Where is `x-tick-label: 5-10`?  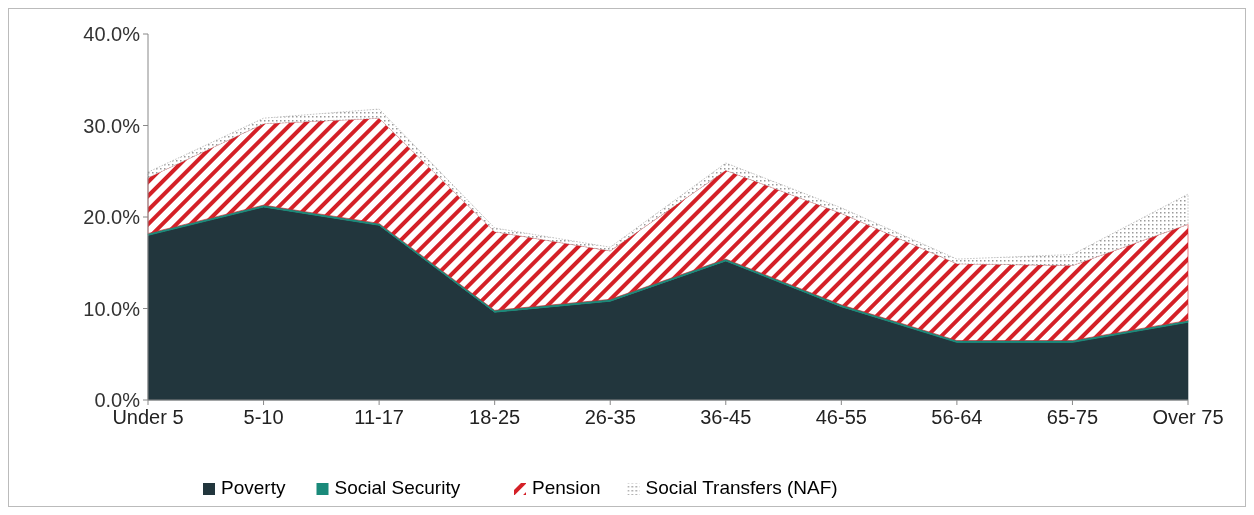 x-tick-label: 5-10 is located at coordinates (263, 417).